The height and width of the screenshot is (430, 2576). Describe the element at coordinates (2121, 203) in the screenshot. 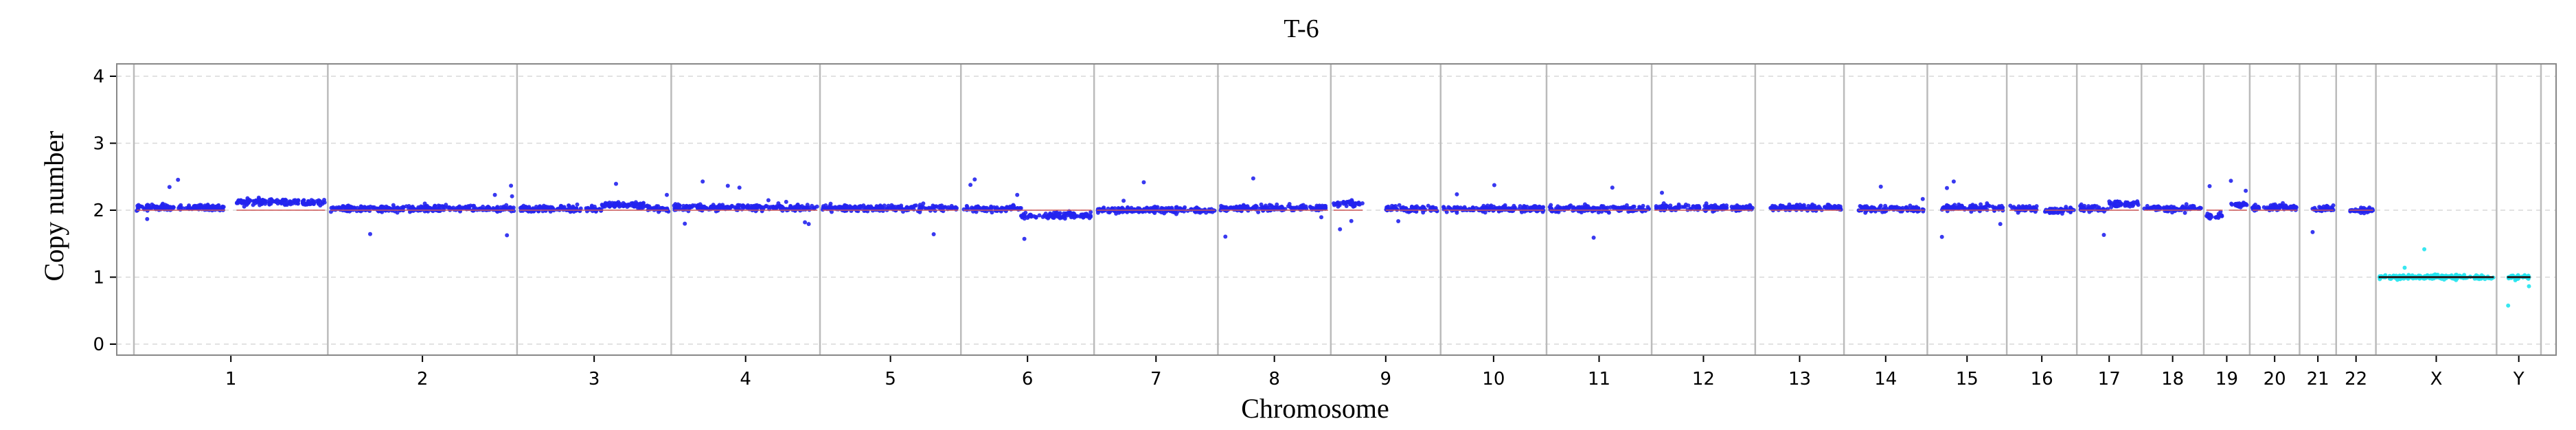

I see `point-chr17` at that location.